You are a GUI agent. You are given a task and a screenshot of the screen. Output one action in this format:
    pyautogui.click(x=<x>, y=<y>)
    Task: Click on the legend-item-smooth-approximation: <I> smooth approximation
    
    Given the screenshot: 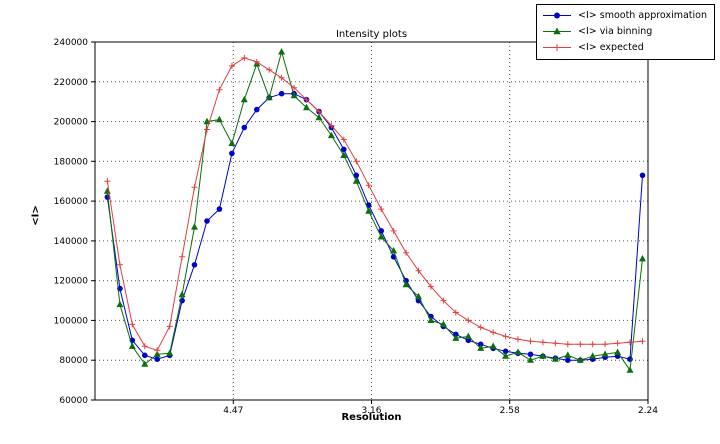 What is the action you would take?
    pyautogui.click(x=624, y=15)
    